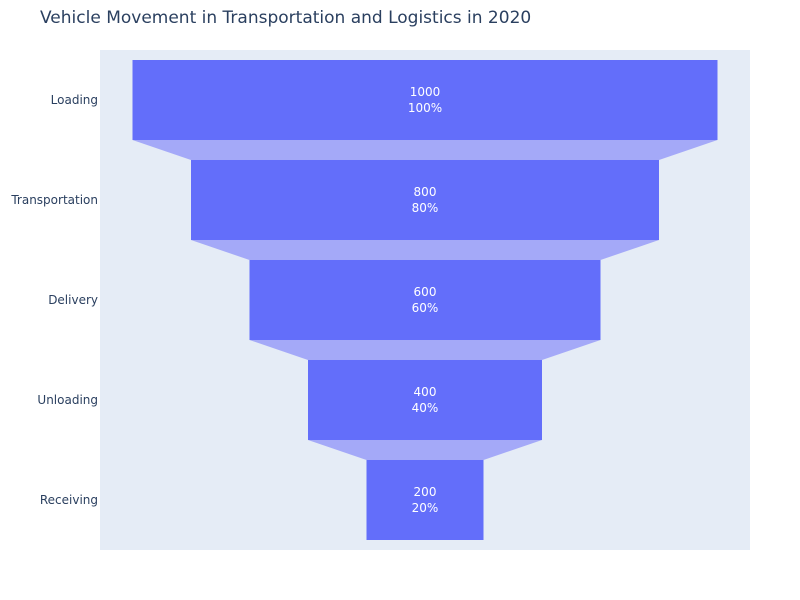 The width and height of the screenshot is (800, 600). Describe the element at coordinates (425, 300) in the screenshot. I see `funnel-bar-delivery` at that location.